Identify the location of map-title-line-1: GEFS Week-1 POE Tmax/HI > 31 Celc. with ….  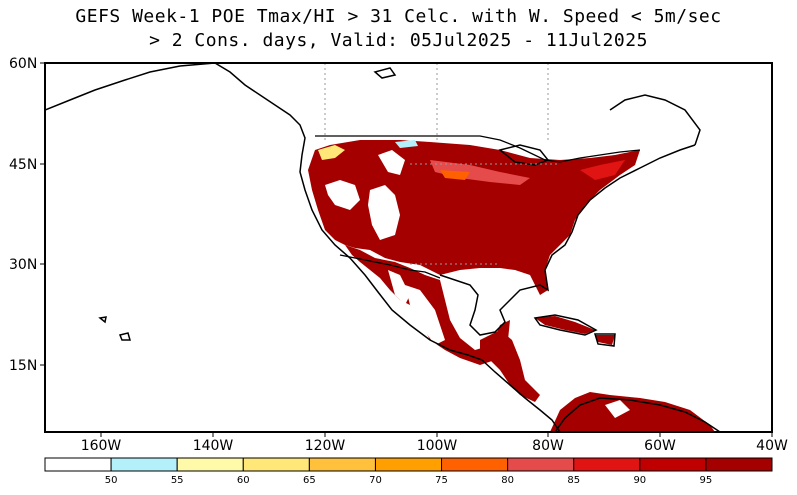
(398, 16).